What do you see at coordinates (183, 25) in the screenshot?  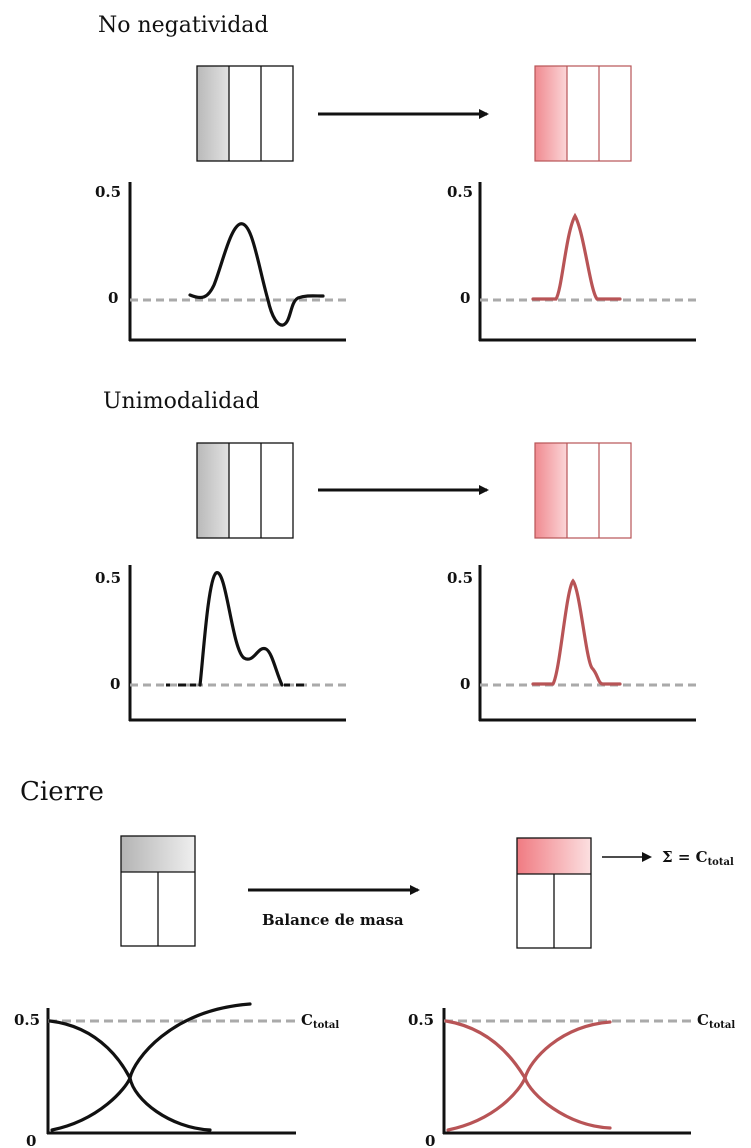 I see `section-title-no-negatividad: No negatividad` at bounding box center [183, 25].